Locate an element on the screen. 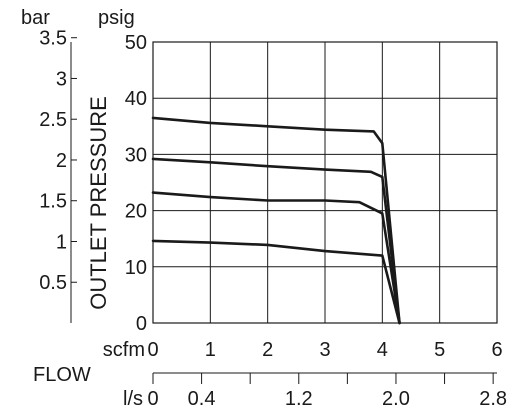 The image size is (513, 411). psig-axis-ticks: 0 10 20 30 40 50 is located at coordinates (136, 183).